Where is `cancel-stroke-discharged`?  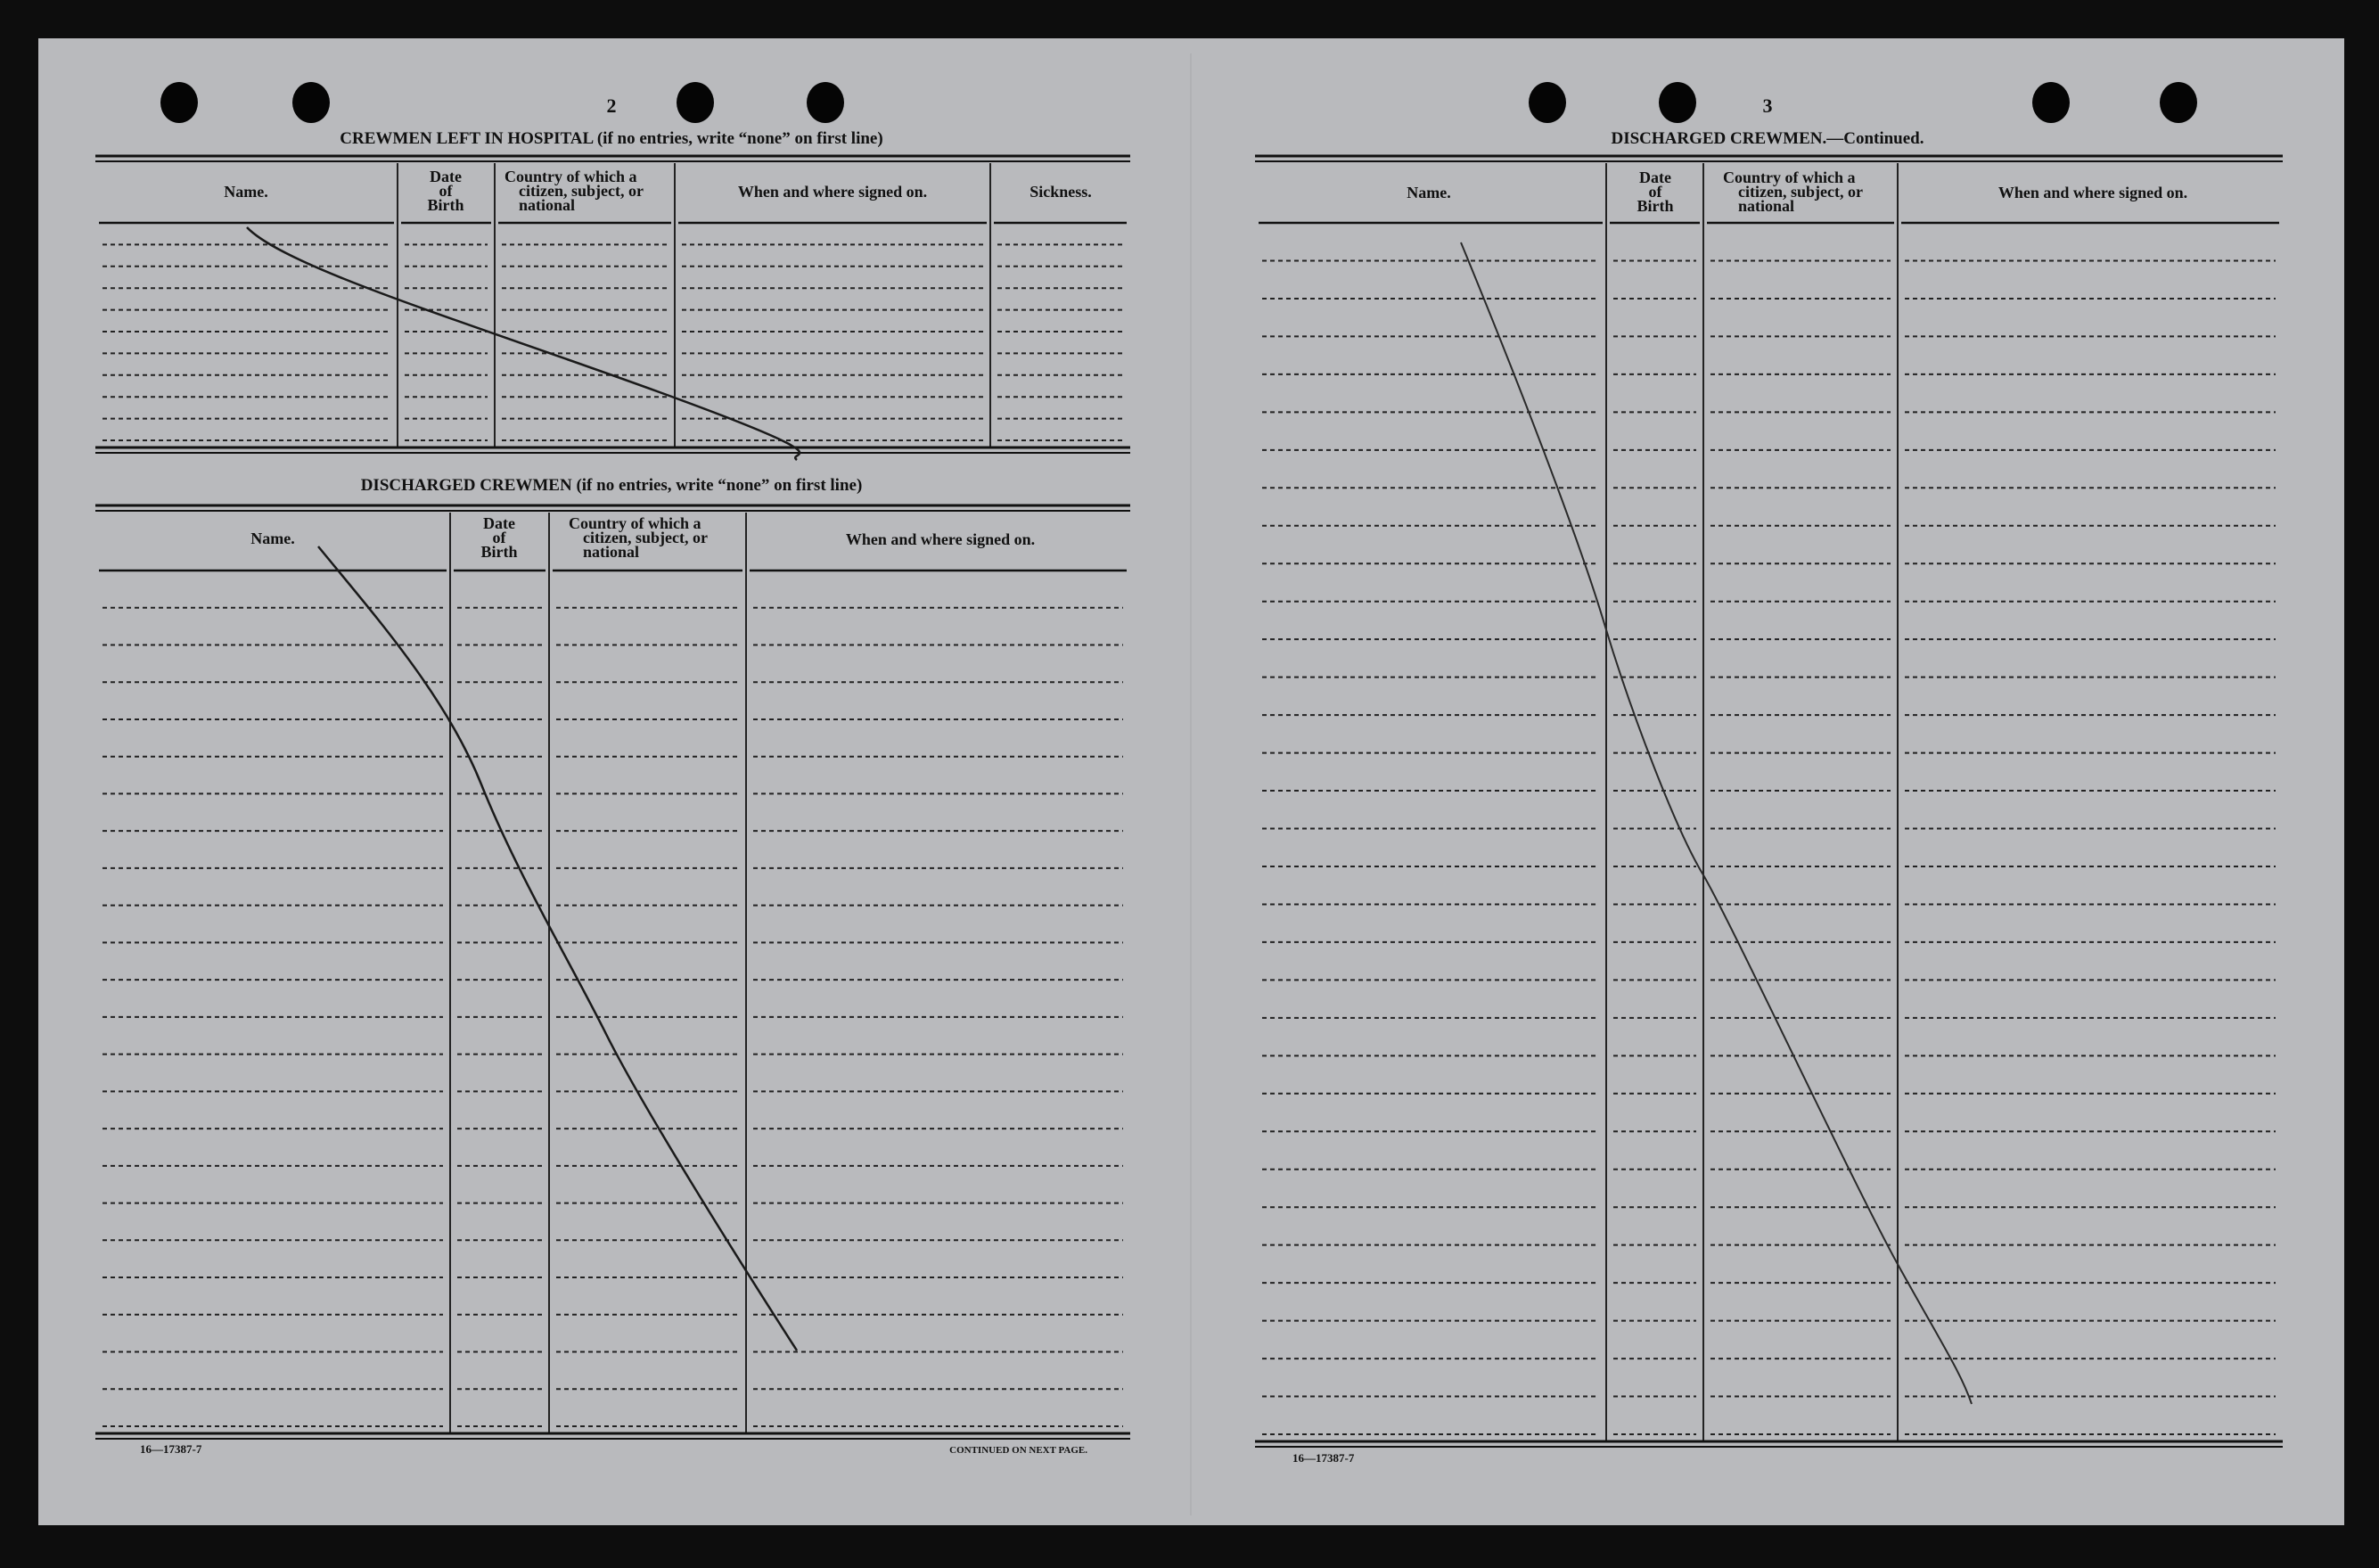 cancel-stroke-discharged is located at coordinates (558, 949).